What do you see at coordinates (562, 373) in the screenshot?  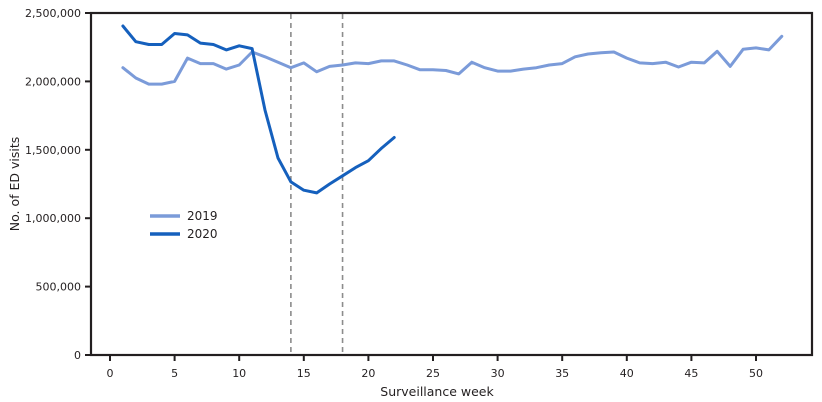 I see `x-tick-label: 35` at bounding box center [562, 373].